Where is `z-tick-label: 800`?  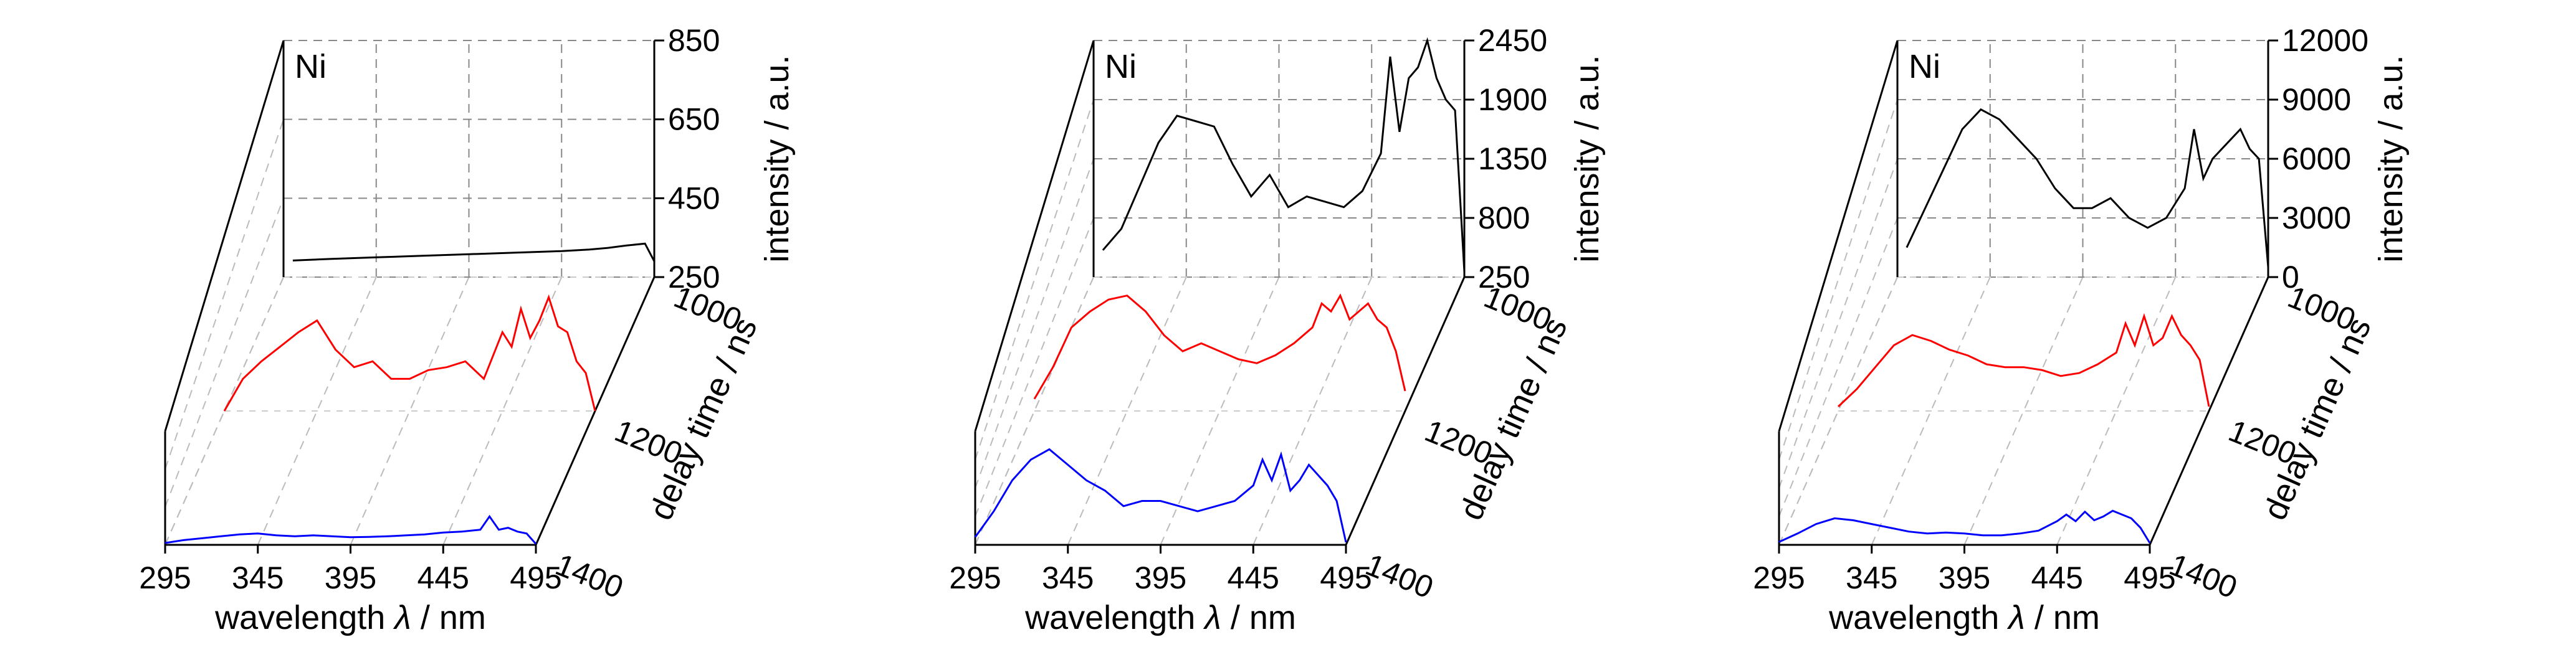
z-tick-label: 800 is located at coordinates (1504, 218).